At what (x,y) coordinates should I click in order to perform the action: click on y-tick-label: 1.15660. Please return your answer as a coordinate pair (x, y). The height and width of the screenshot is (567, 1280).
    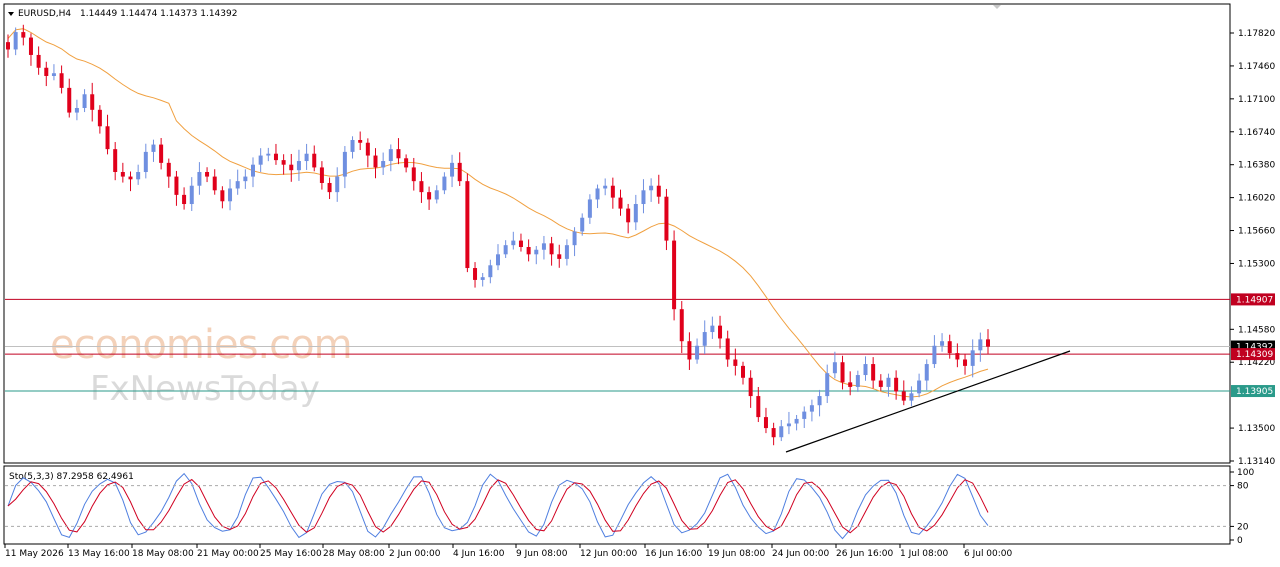
    Looking at the image, I should click on (1256, 232).